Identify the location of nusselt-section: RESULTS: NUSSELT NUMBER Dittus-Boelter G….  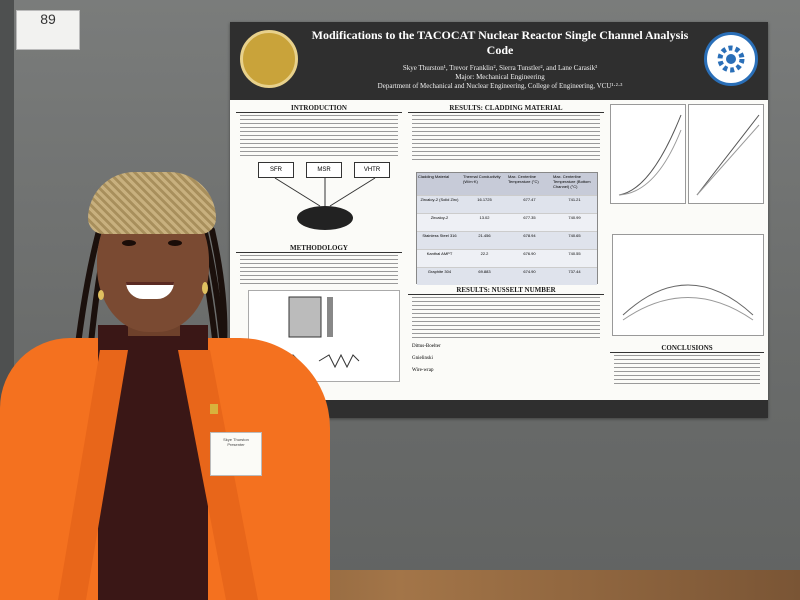
(506, 331).